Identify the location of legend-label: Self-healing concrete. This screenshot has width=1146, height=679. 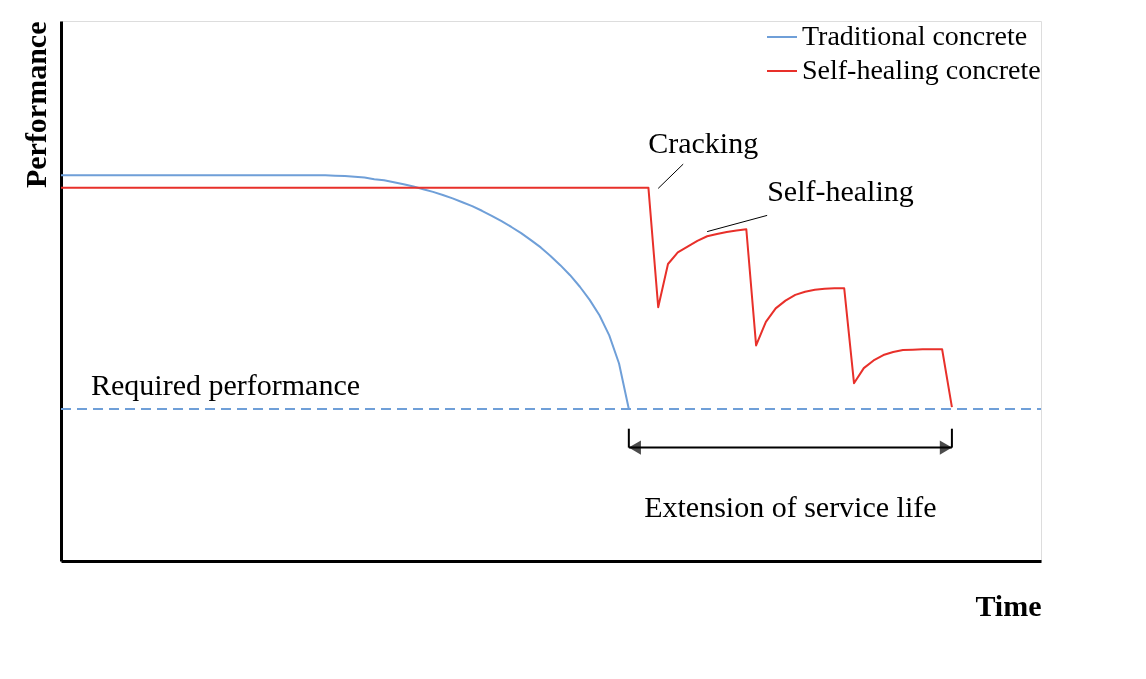
(921, 69).